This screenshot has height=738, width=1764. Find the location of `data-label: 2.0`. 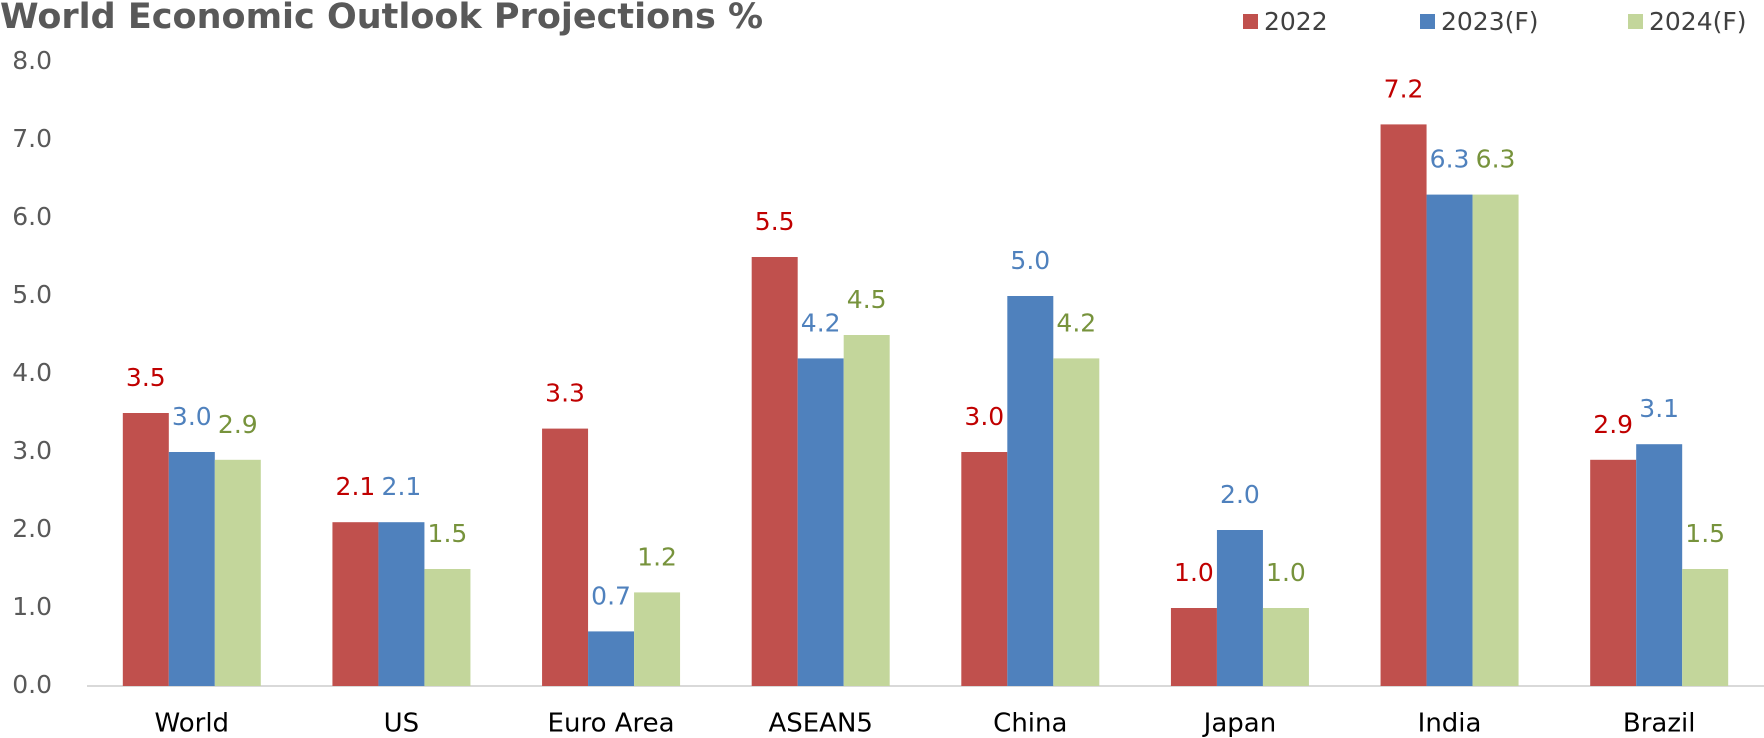

data-label: 2.0 is located at coordinates (1240, 494).